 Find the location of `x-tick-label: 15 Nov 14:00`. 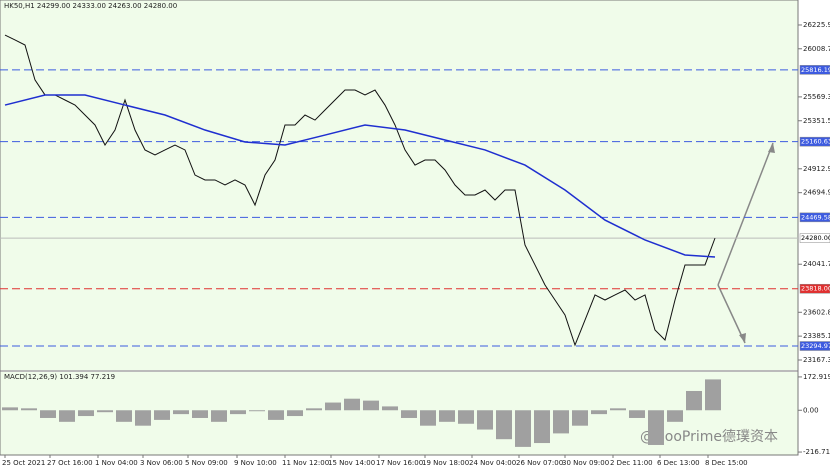

x-tick-label: 15 Nov 14:00 is located at coordinates (351, 463).